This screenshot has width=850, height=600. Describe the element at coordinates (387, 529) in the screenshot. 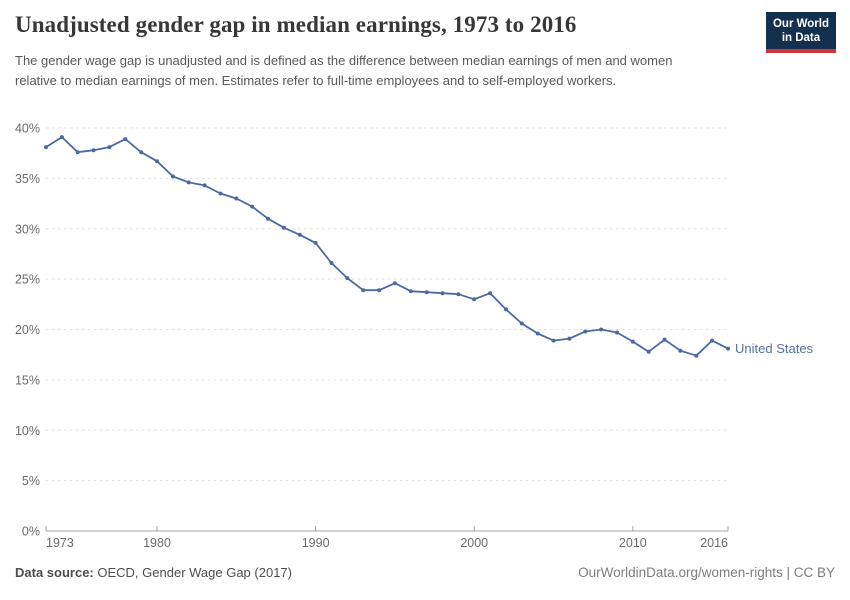

I see `x-axis` at that location.